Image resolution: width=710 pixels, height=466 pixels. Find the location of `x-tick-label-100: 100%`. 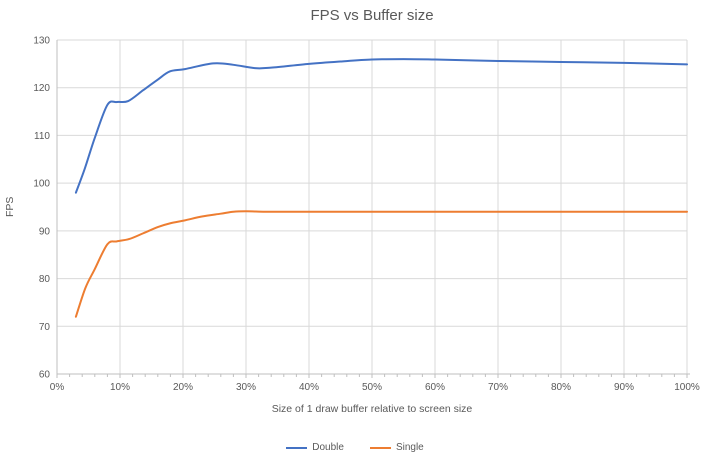

x-tick-label-100: 100% is located at coordinates (687, 387).